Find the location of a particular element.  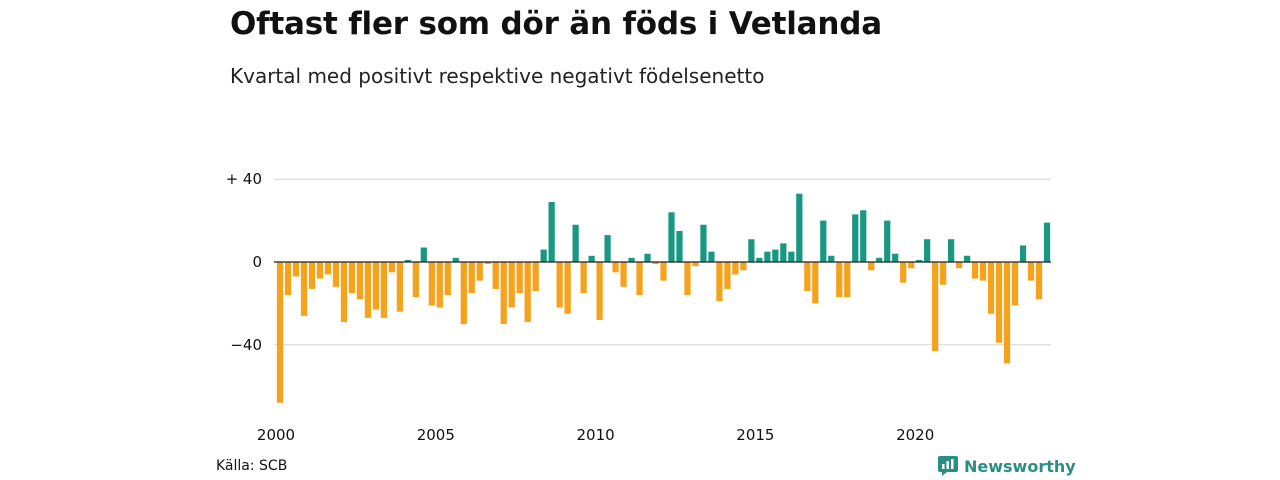

brand-logo: Newsworthy is located at coordinates (1007, 466).